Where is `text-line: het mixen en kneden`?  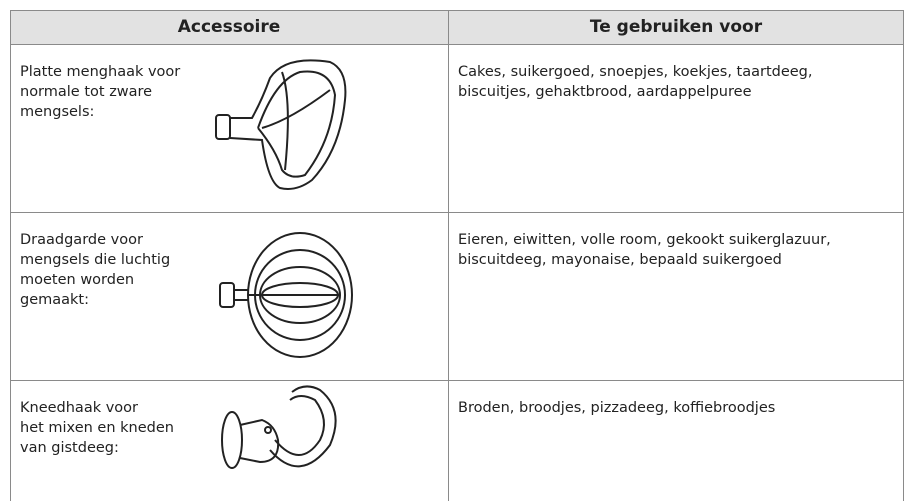 text-line: het mixen en kneden is located at coordinates (97, 428).